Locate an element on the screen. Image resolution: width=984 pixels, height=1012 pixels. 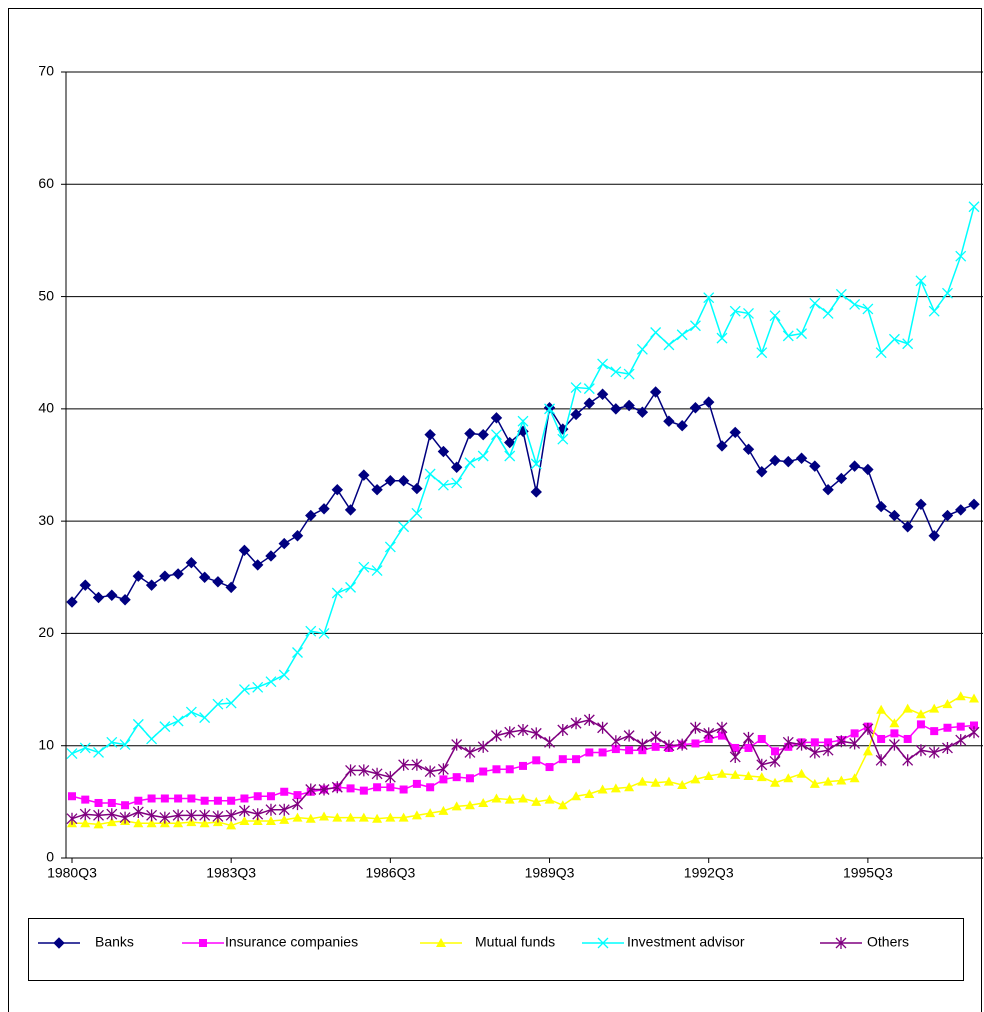
y-tick-label: 40 is located at coordinates (46, 408).